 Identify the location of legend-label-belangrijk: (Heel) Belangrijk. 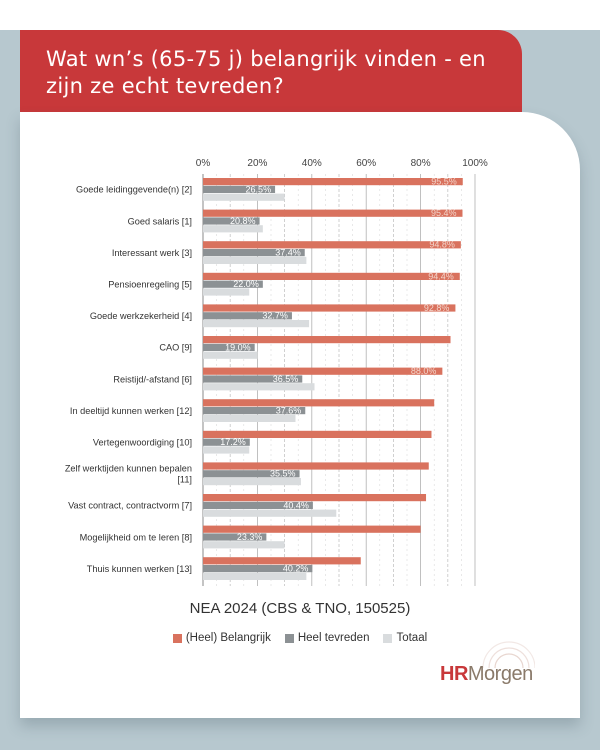
(228, 638).